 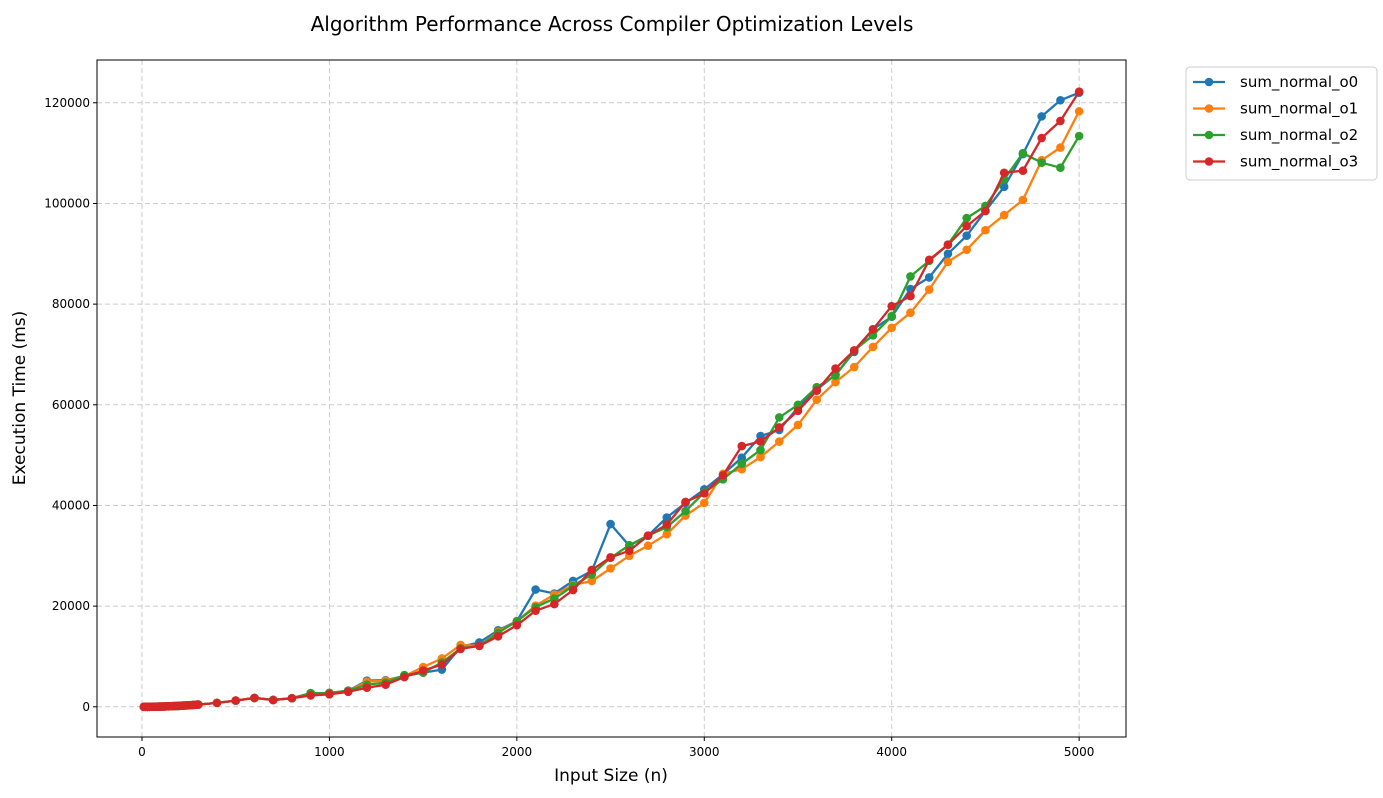 I want to click on x-axis: 0 1000 2000 3000 4000 5000, so click(x=616, y=748).